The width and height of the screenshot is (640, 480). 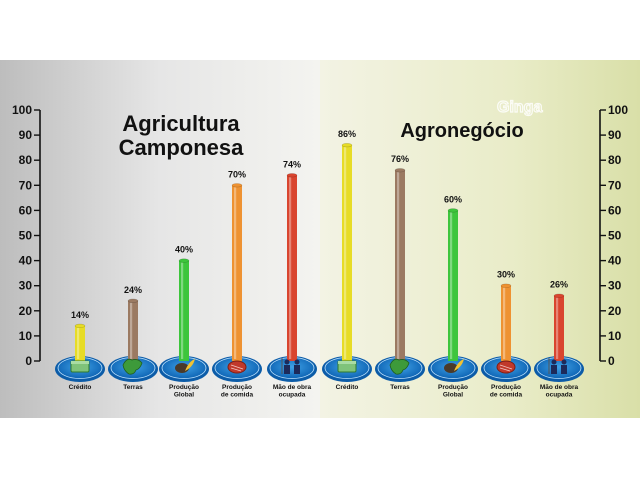 I want to click on agronegocio-category-label: Produção de comida, so click(x=506, y=391).